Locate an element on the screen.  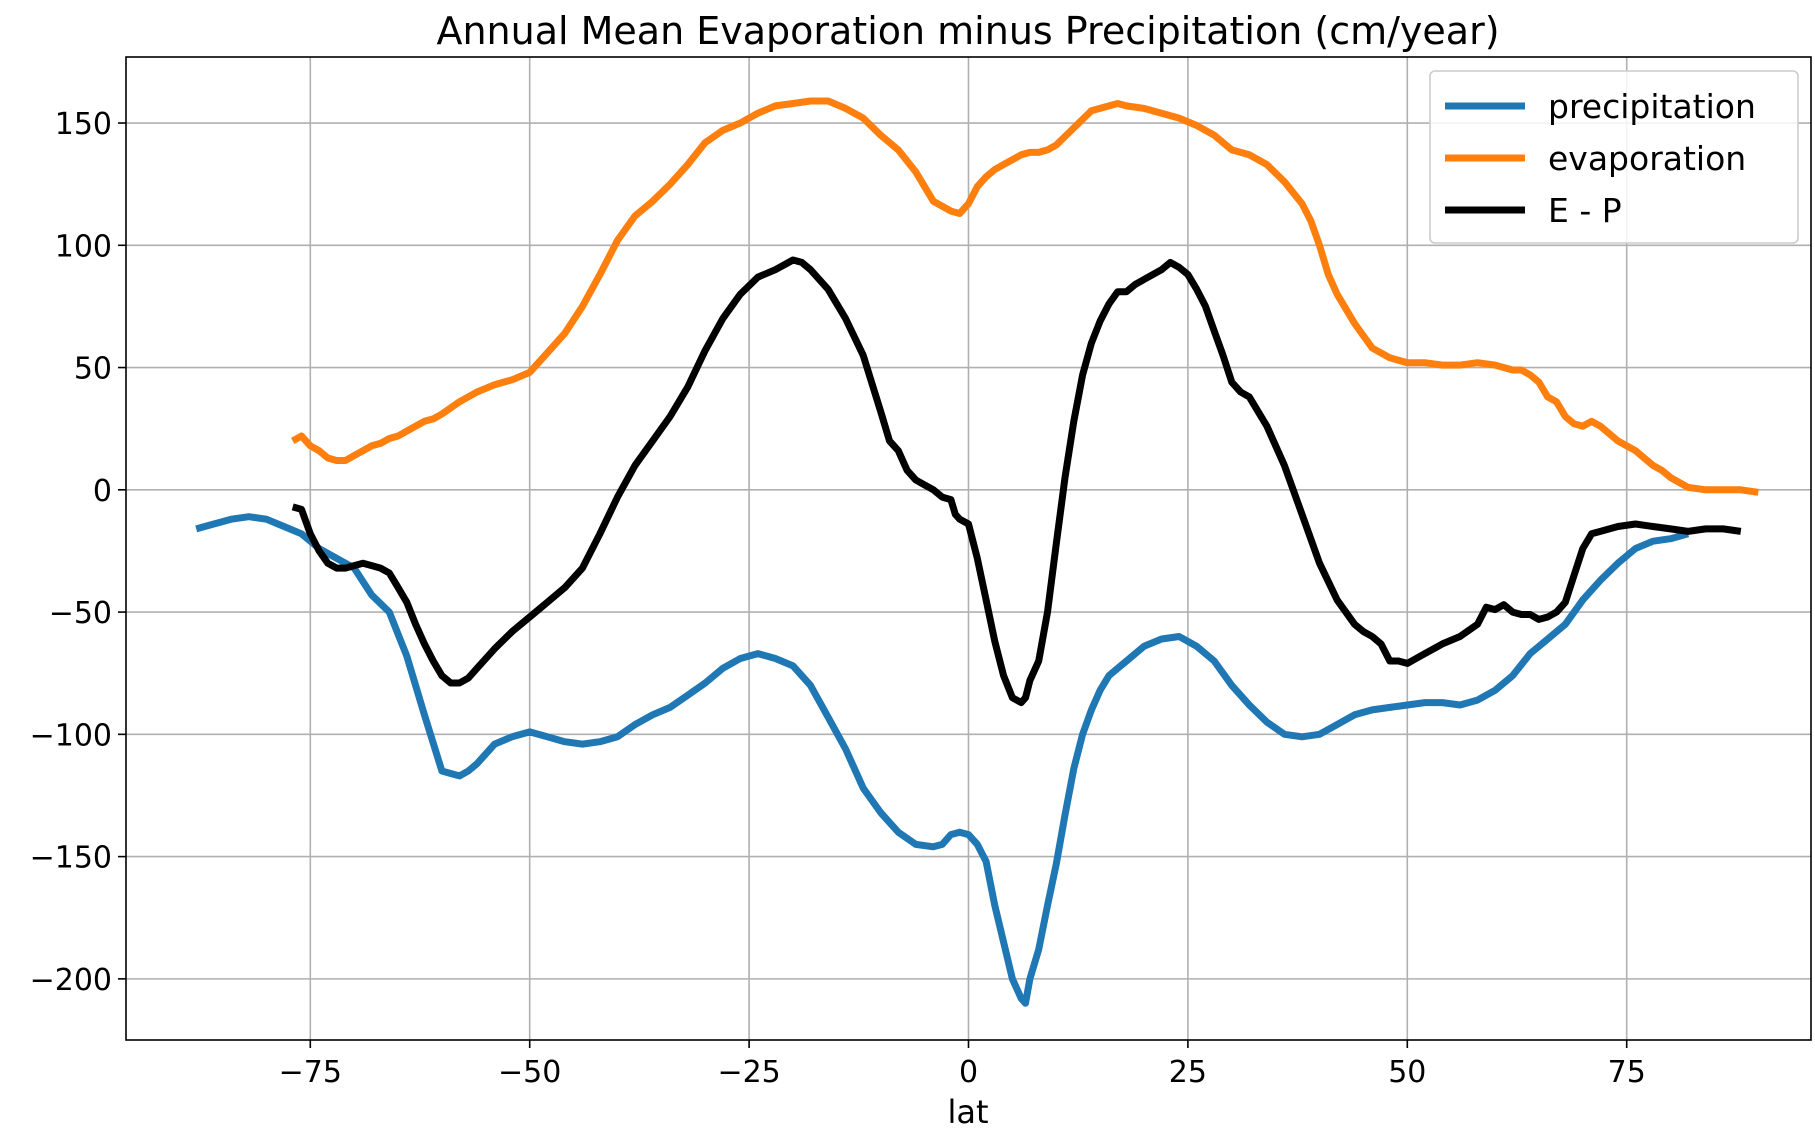
x-tick-label: −75 is located at coordinates (310, 1072).